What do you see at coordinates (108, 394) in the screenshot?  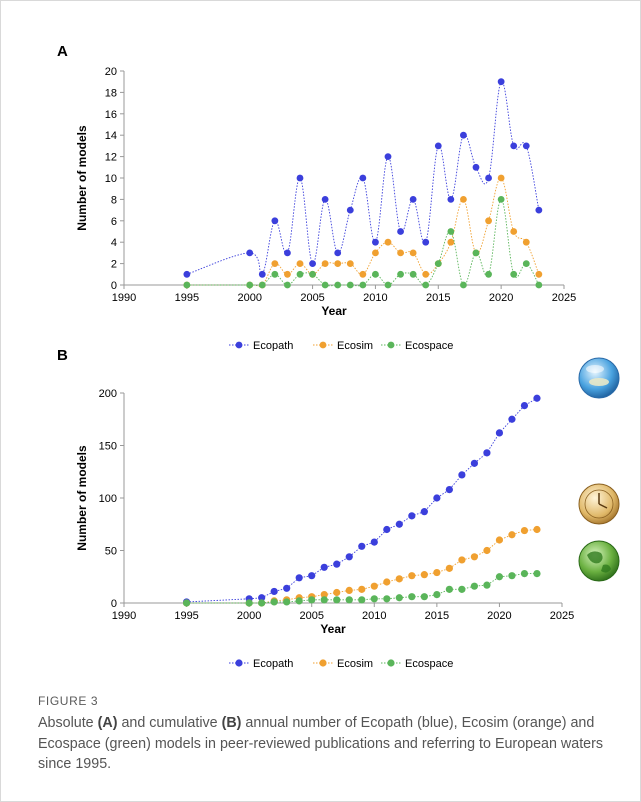 I see `y-tick-label: 200` at bounding box center [108, 394].